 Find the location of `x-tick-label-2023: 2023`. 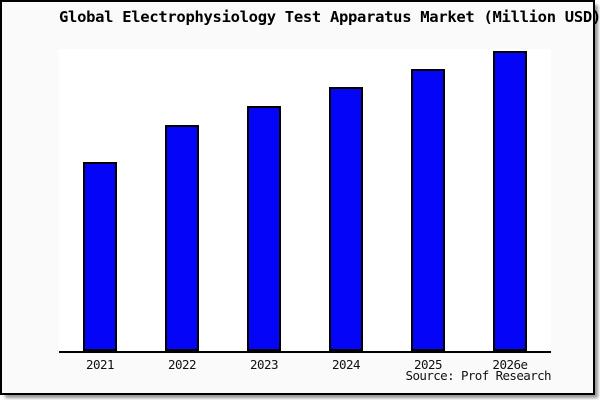

x-tick-label-2023: 2023 is located at coordinates (264, 364).